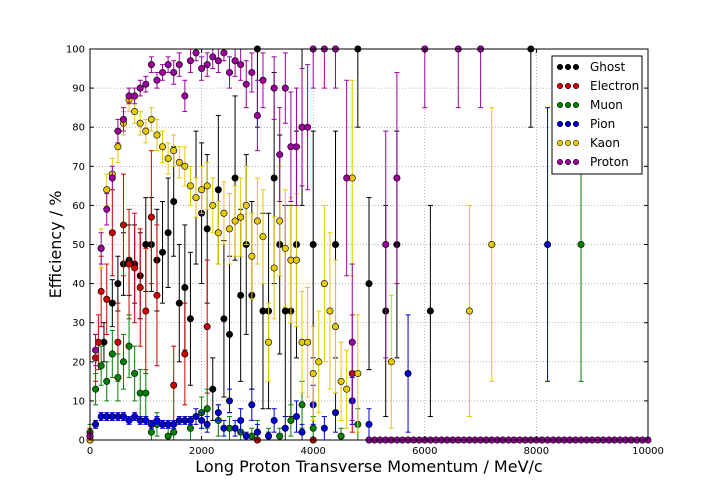 The width and height of the screenshot is (720, 504). Describe the element at coordinates (568, 86) in the screenshot. I see `legend-marker-electron` at that location.